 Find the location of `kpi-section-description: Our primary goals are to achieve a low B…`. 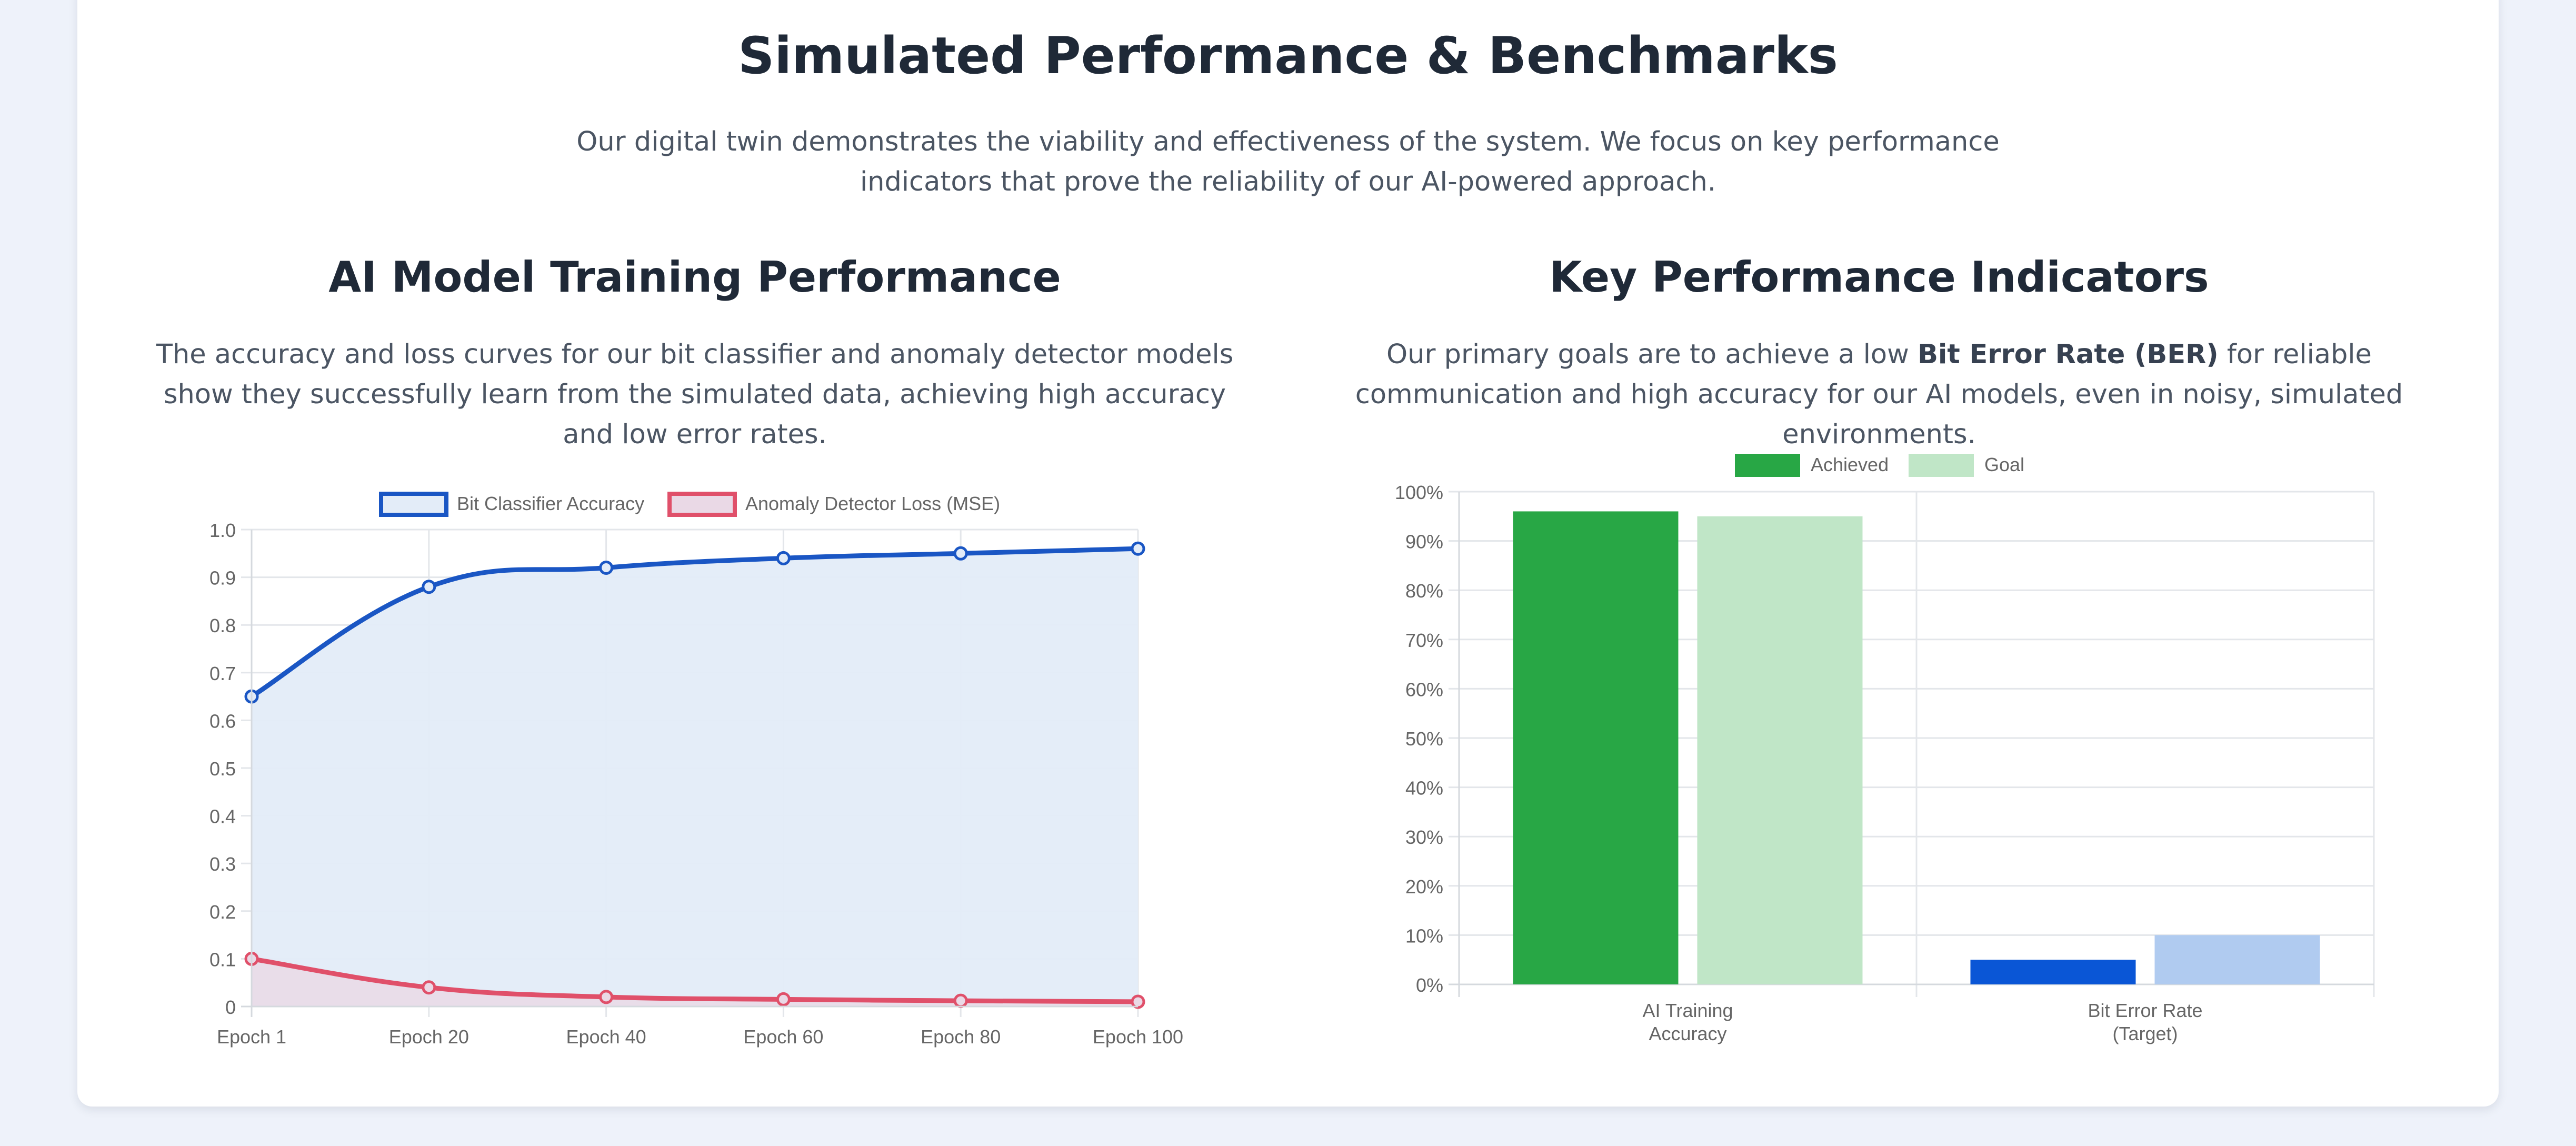

kpi-section-description: Our primary goals are to achieve a low B… is located at coordinates (1879, 395).